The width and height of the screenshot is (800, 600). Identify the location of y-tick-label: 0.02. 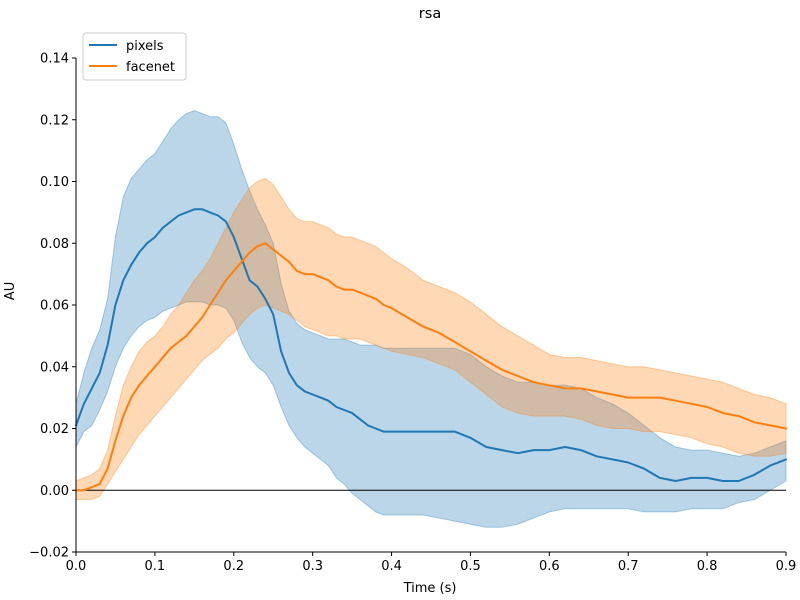
(54, 429).